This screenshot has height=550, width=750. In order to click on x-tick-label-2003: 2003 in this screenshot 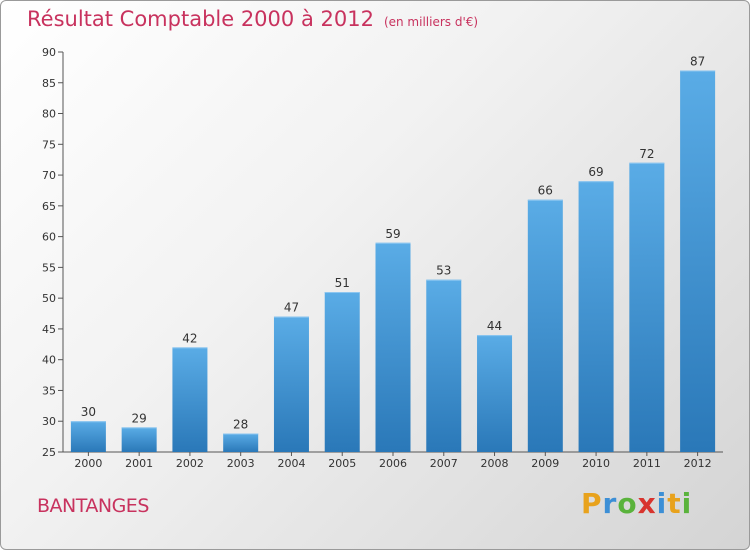, I will do `click(241, 463)`.